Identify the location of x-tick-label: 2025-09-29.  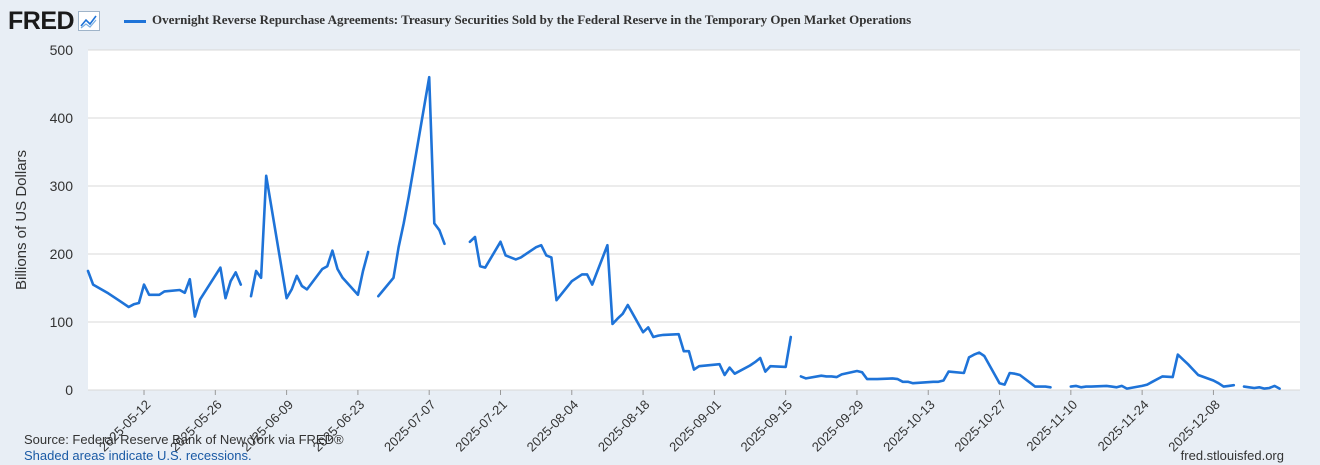
(838, 426).